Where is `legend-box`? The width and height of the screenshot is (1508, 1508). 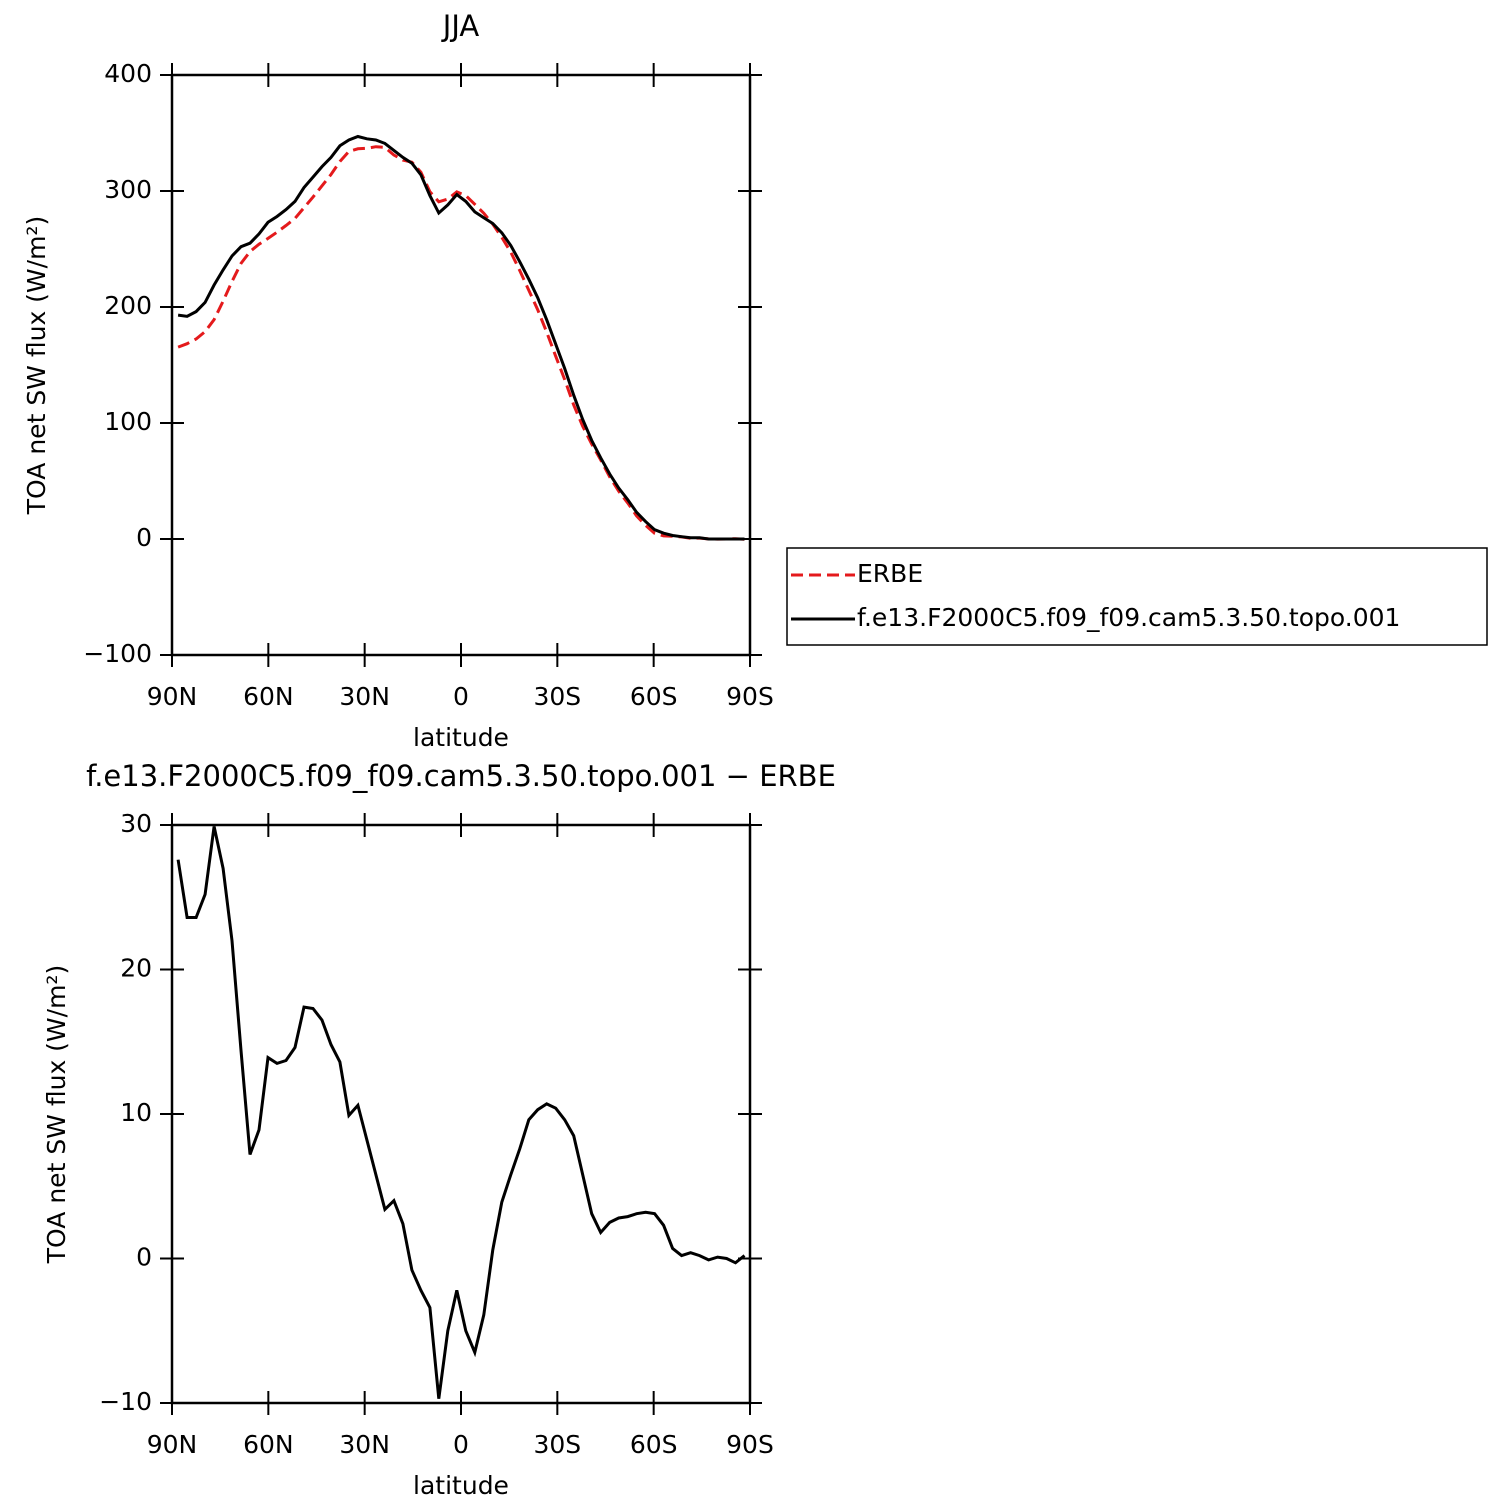
legend-box is located at coordinates (1137, 596).